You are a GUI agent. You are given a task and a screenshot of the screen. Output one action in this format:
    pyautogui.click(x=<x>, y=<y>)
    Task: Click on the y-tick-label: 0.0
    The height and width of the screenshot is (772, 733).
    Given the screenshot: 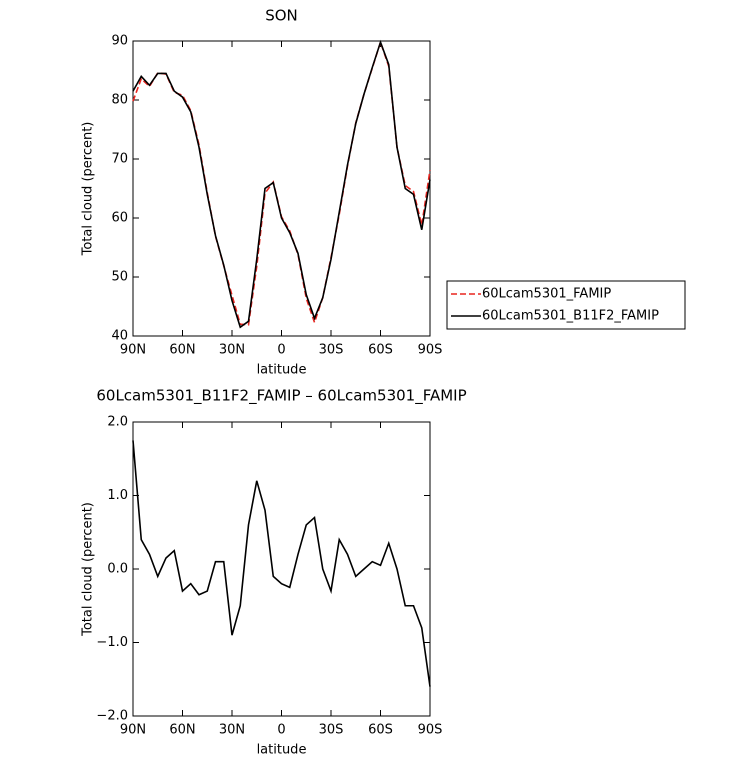 What is the action you would take?
    pyautogui.click(x=117, y=569)
    